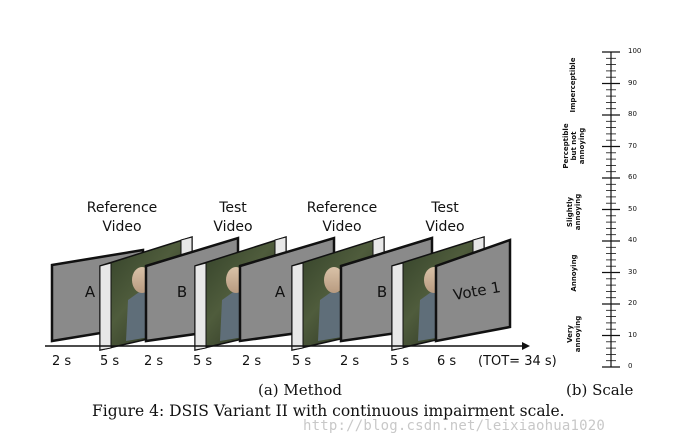 This screenshot has height=447, width=681. Describe the element at coordinates (252, 361) in the screenshot. I see `duration-5: 2 s` at that location.